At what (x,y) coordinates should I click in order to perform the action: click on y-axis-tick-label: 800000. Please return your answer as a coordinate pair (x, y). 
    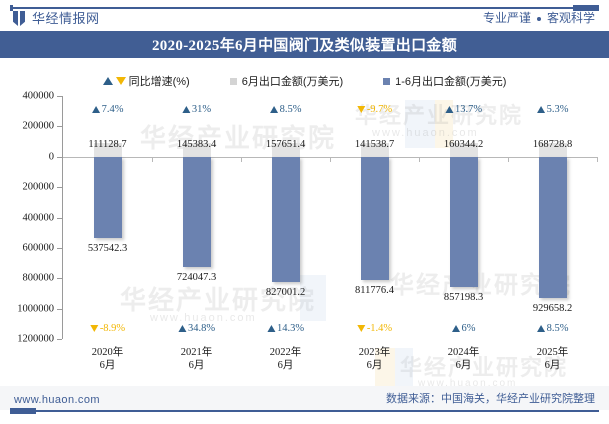
    Looking at the image, I should click on (38, 278).